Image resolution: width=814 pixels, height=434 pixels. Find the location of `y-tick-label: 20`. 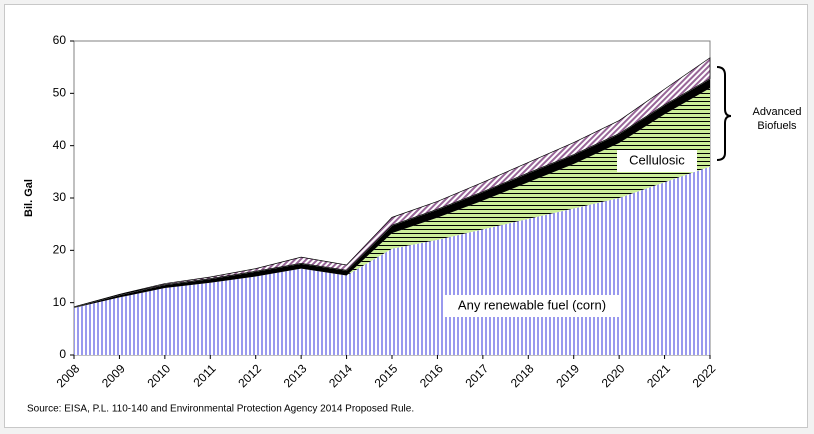

y-tick-label: 20 is located at coordinates (60, 250).